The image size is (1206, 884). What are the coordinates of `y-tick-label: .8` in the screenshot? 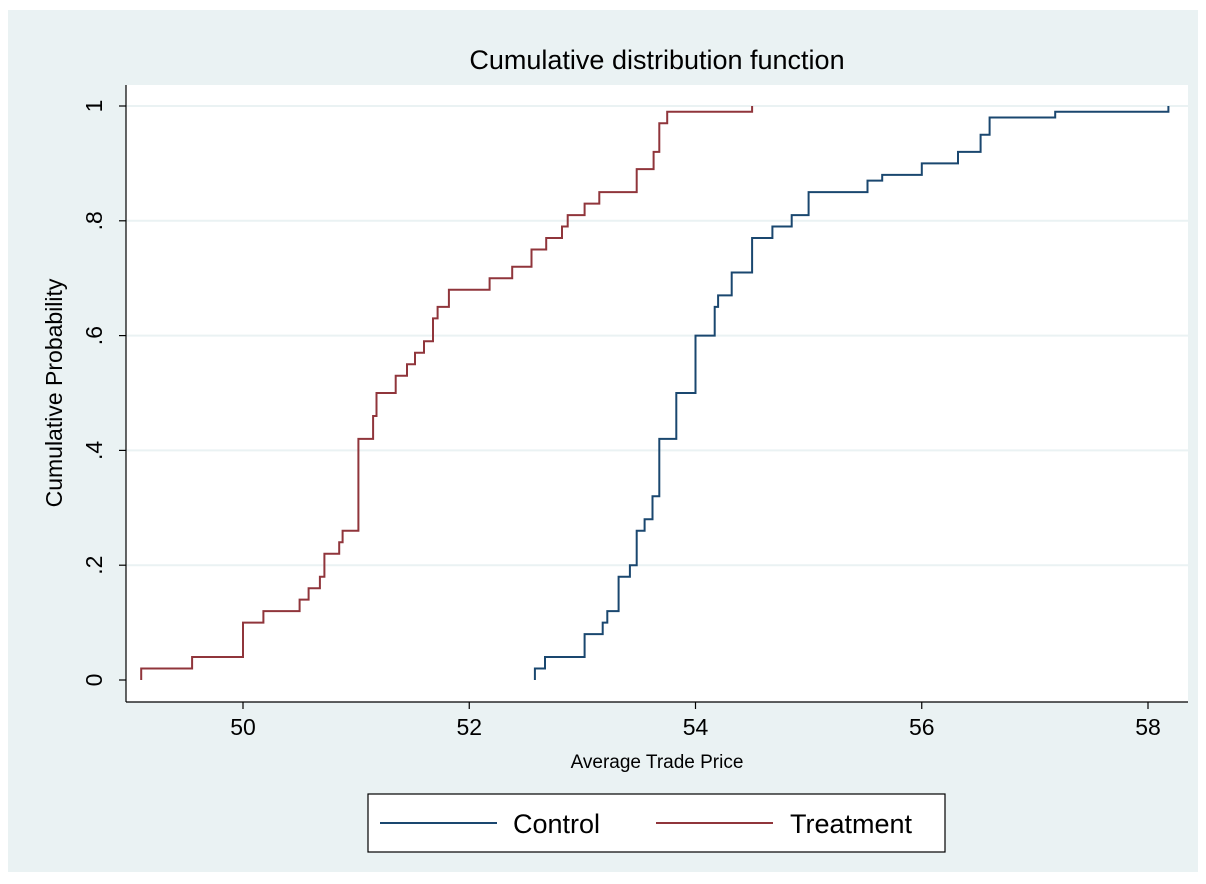 It's located at (94, 220).